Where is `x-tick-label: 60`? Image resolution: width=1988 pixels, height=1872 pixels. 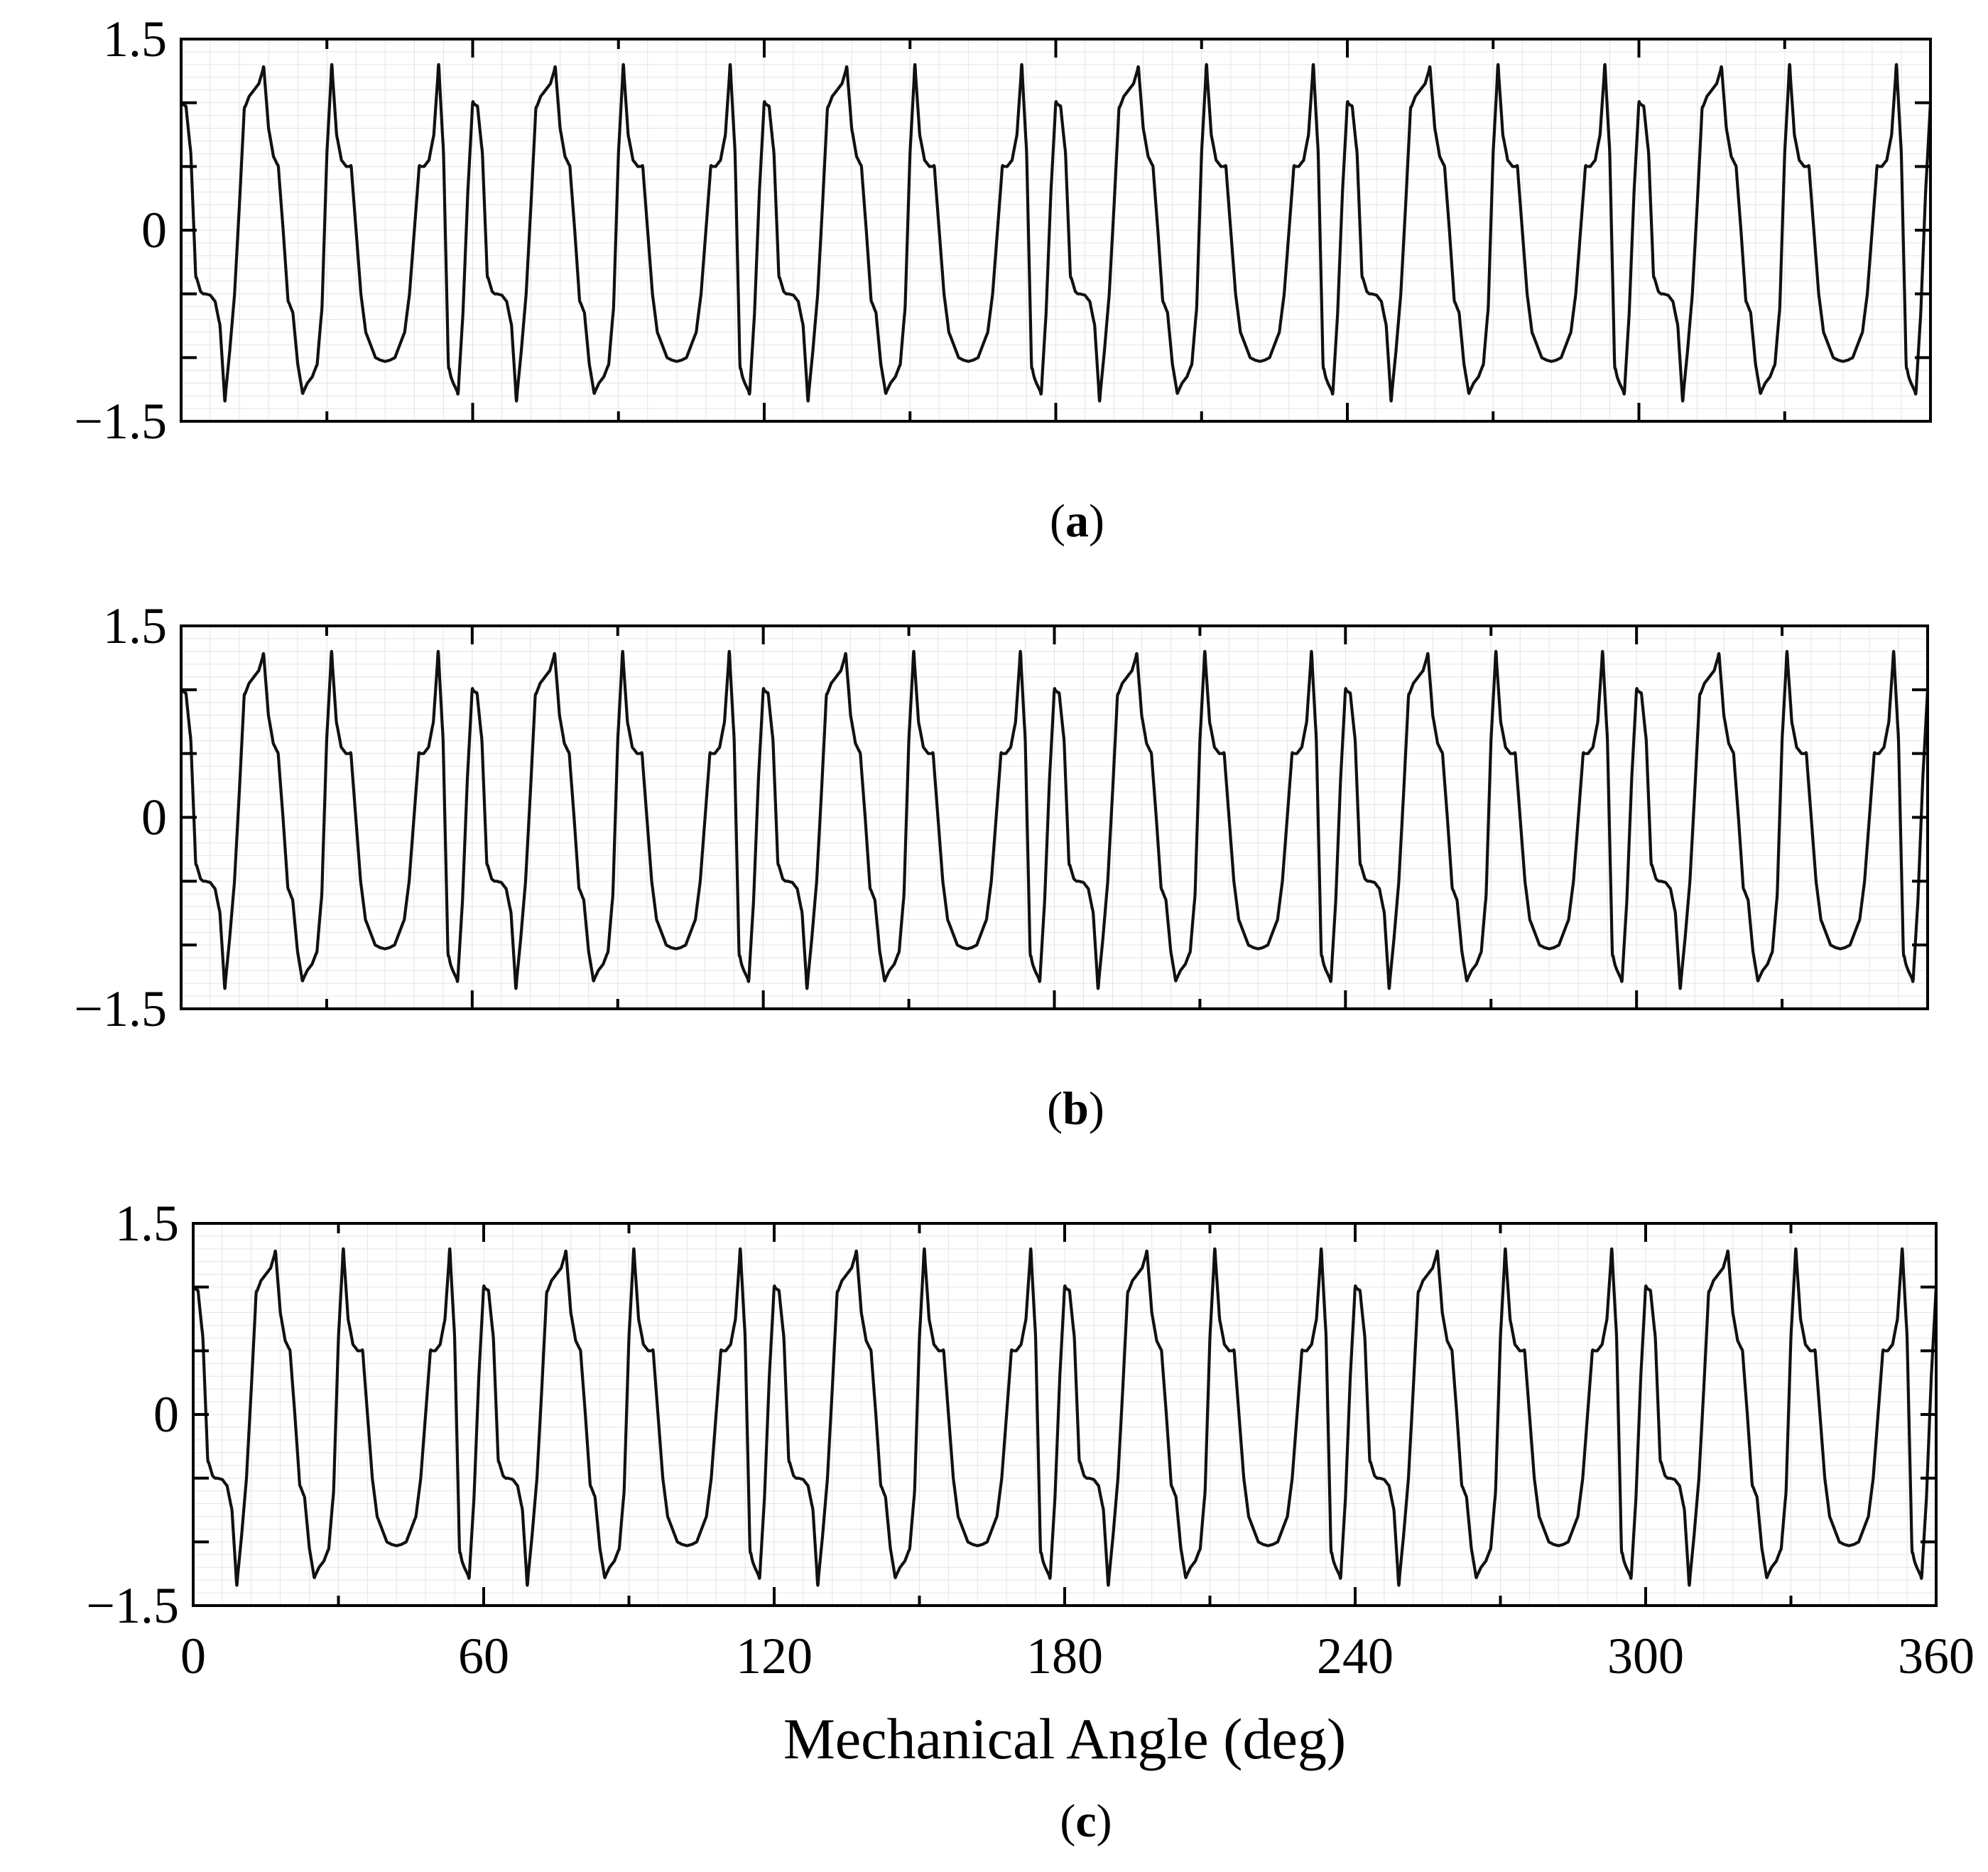
x-tick-label: 60 is located at coordinates (483, 1656).